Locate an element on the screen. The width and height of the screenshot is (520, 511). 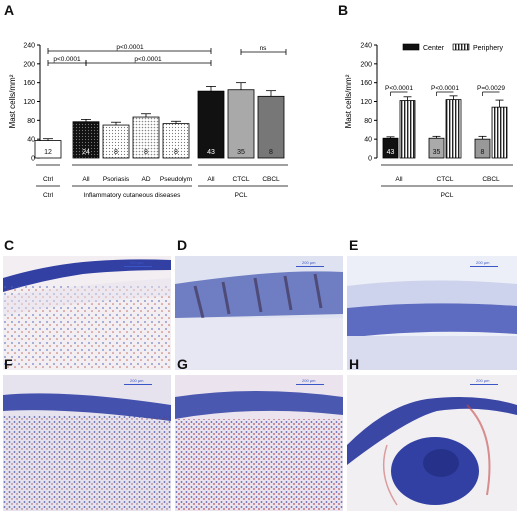
group-label-inflammatory: Inflammatory cutaneous diseases is located at coordinates (133, 195).